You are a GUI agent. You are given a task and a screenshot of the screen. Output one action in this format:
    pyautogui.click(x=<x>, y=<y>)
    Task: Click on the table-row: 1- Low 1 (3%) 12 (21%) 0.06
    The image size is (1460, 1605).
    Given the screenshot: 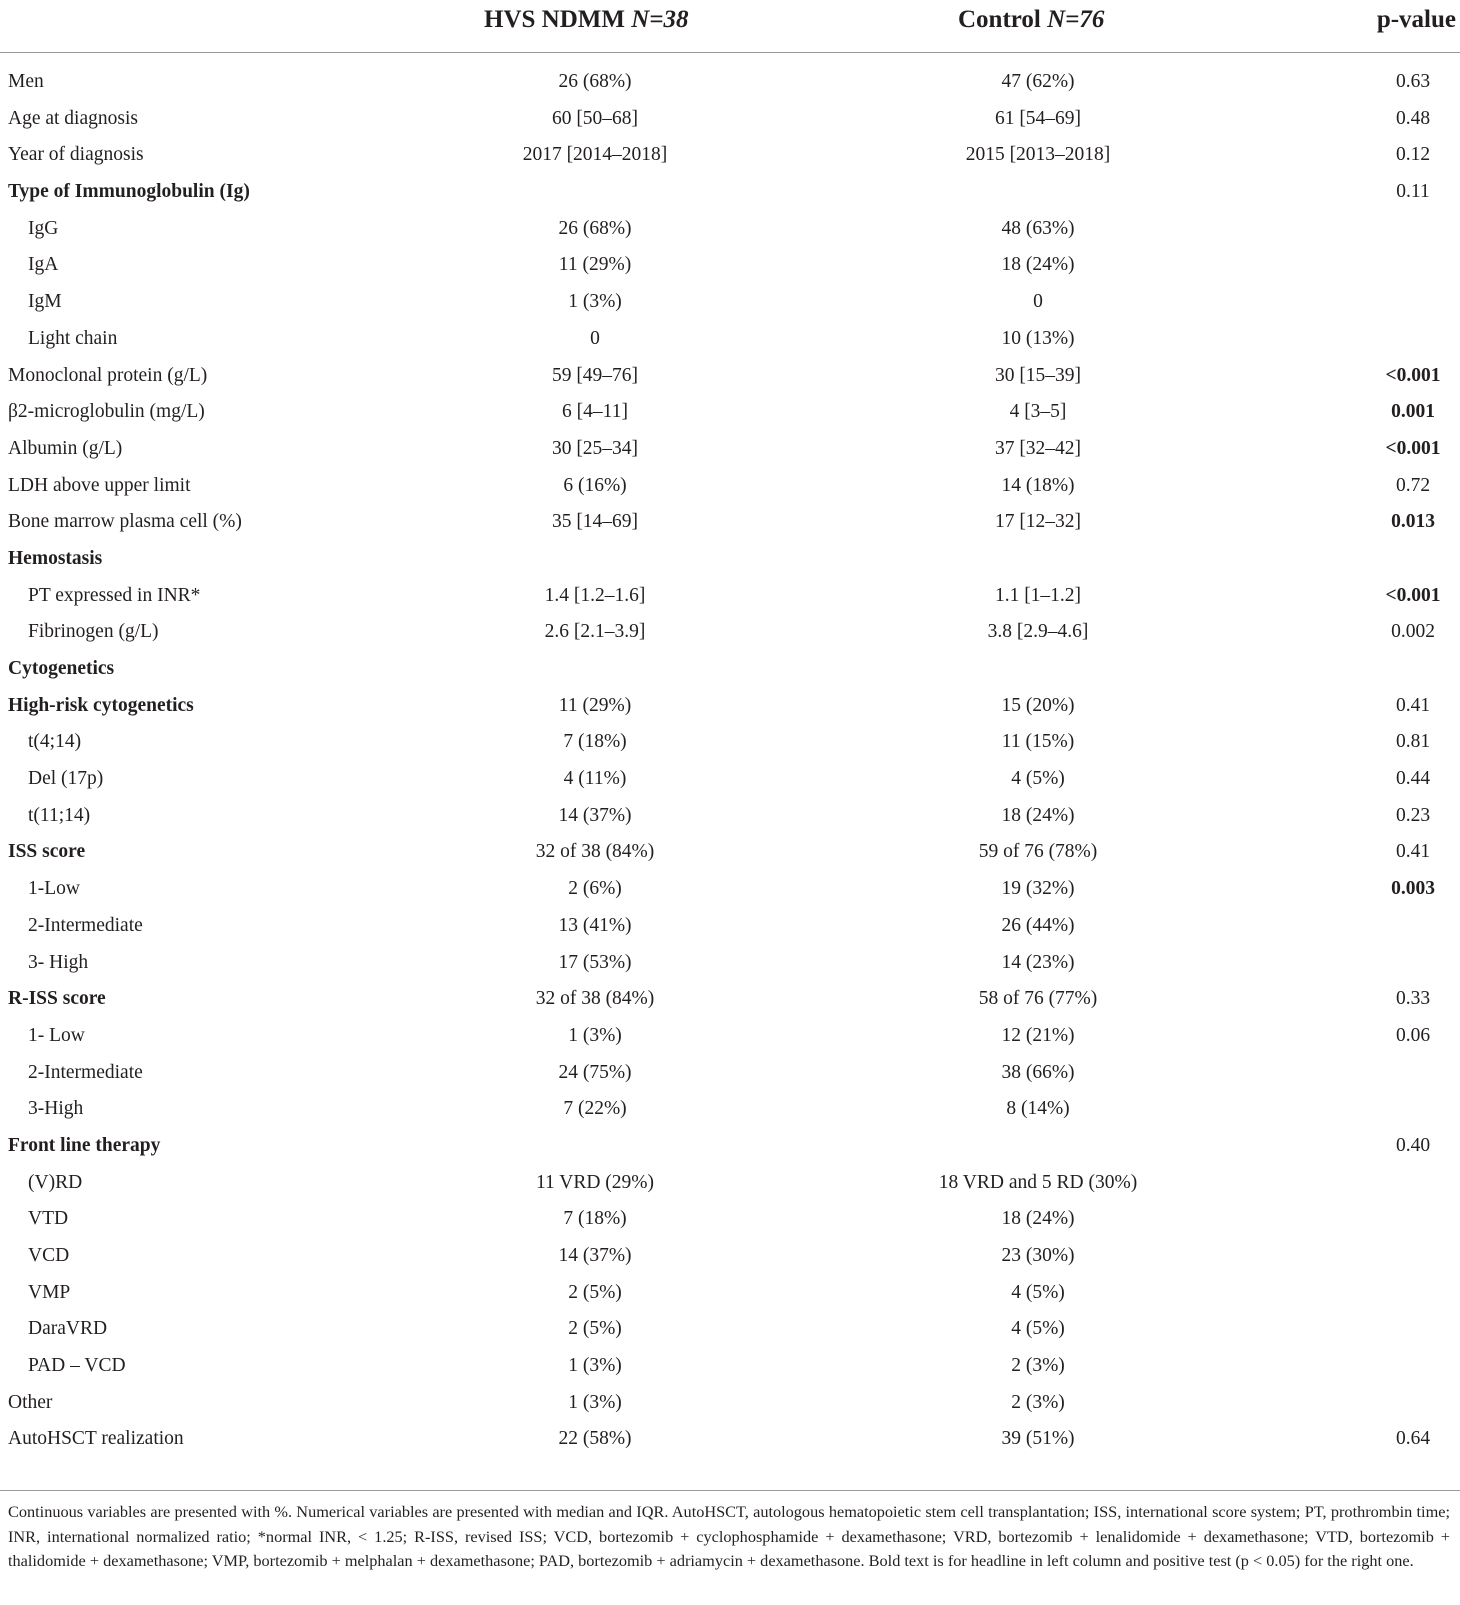 What is the action you would take?
    pyautogui.click(x=730, y=1036)
    